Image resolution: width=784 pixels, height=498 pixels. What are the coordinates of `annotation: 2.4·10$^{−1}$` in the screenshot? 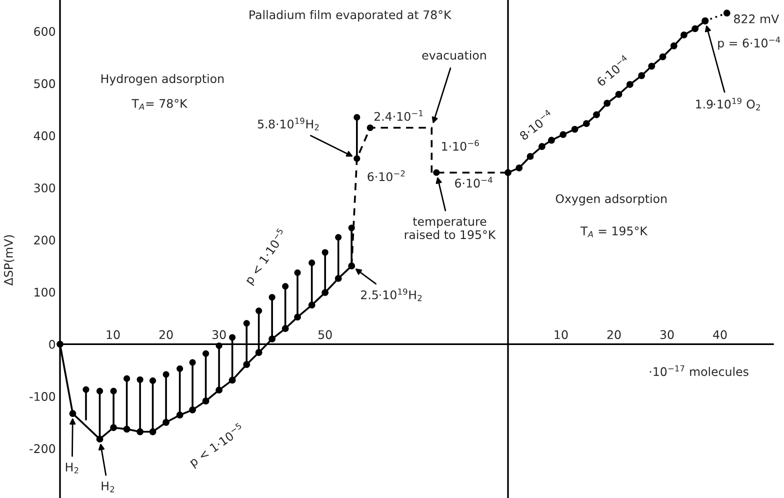 It's located at (398, 115).